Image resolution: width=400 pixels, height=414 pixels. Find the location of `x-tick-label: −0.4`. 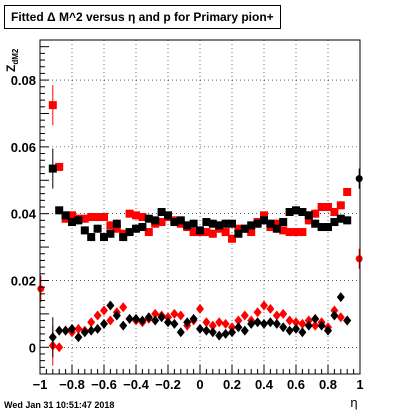

x-tick-label: −0.4 is located at coordinates (136, 384).